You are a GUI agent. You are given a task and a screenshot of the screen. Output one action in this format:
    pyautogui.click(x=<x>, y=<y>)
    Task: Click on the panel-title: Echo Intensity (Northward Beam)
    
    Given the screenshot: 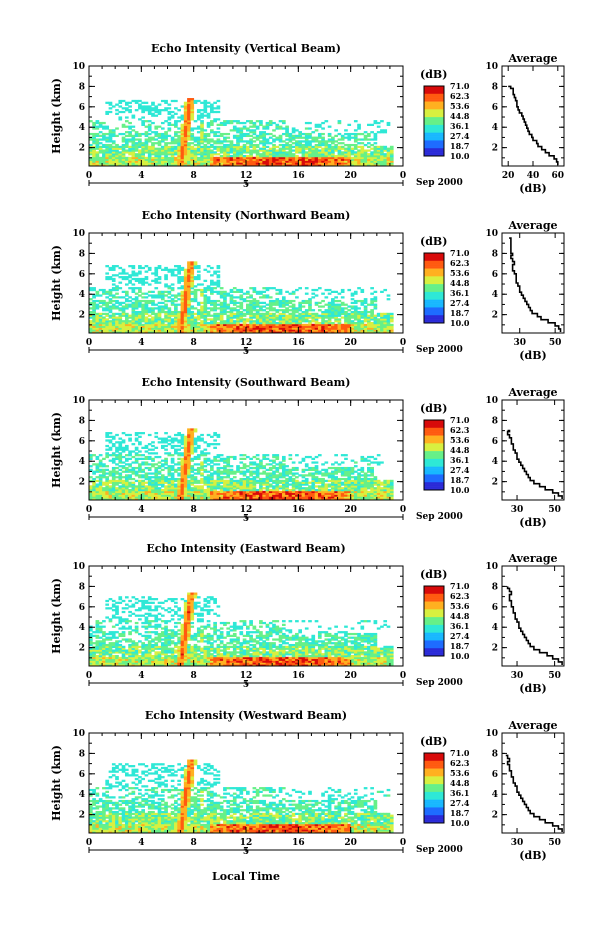 What is the action you would take?
    pyautogui.click(x=246, y=215)
    